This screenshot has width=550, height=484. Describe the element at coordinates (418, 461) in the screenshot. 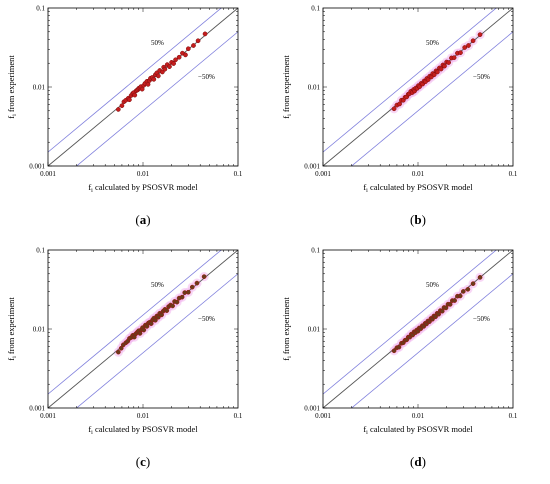

I see `panel-caption: (d)` at that location.